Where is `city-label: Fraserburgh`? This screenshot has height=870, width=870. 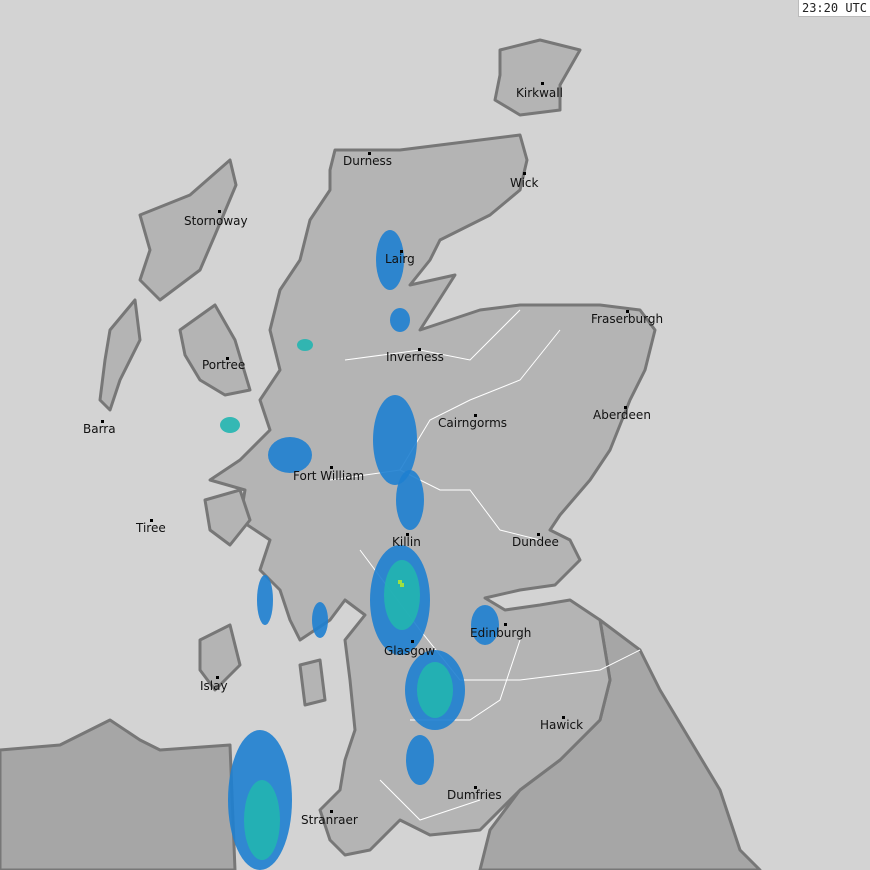 city-label: Fraserburgh is located at coordinates (627, 319).